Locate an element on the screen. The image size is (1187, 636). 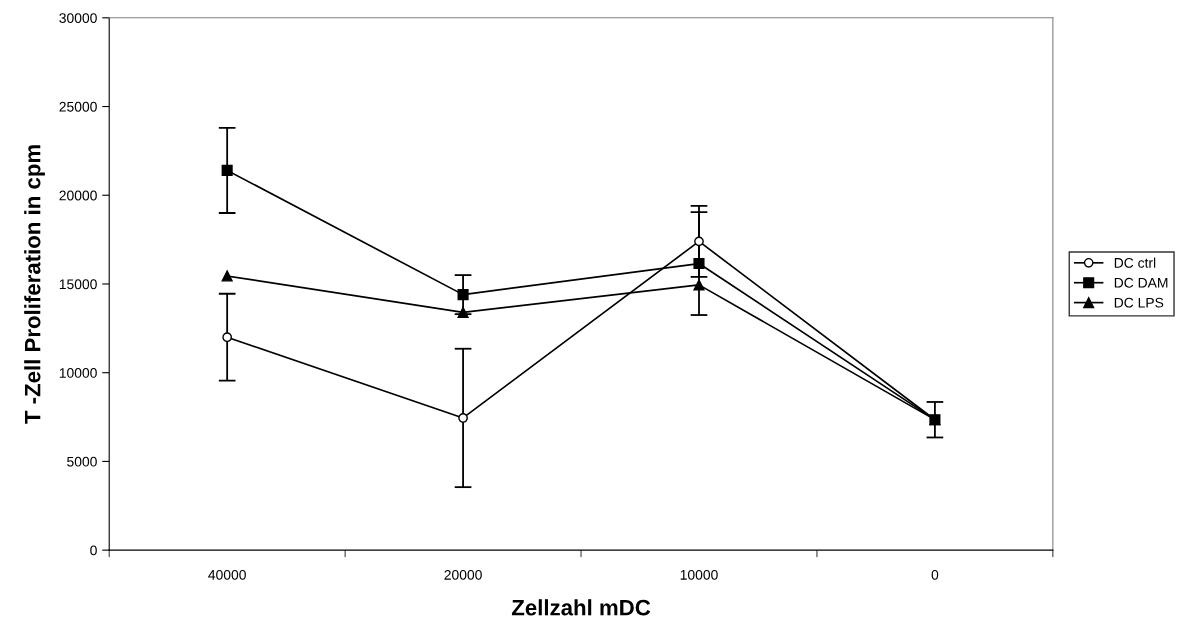
legend-label: DC DAM is located at coordinates (1141, 282).